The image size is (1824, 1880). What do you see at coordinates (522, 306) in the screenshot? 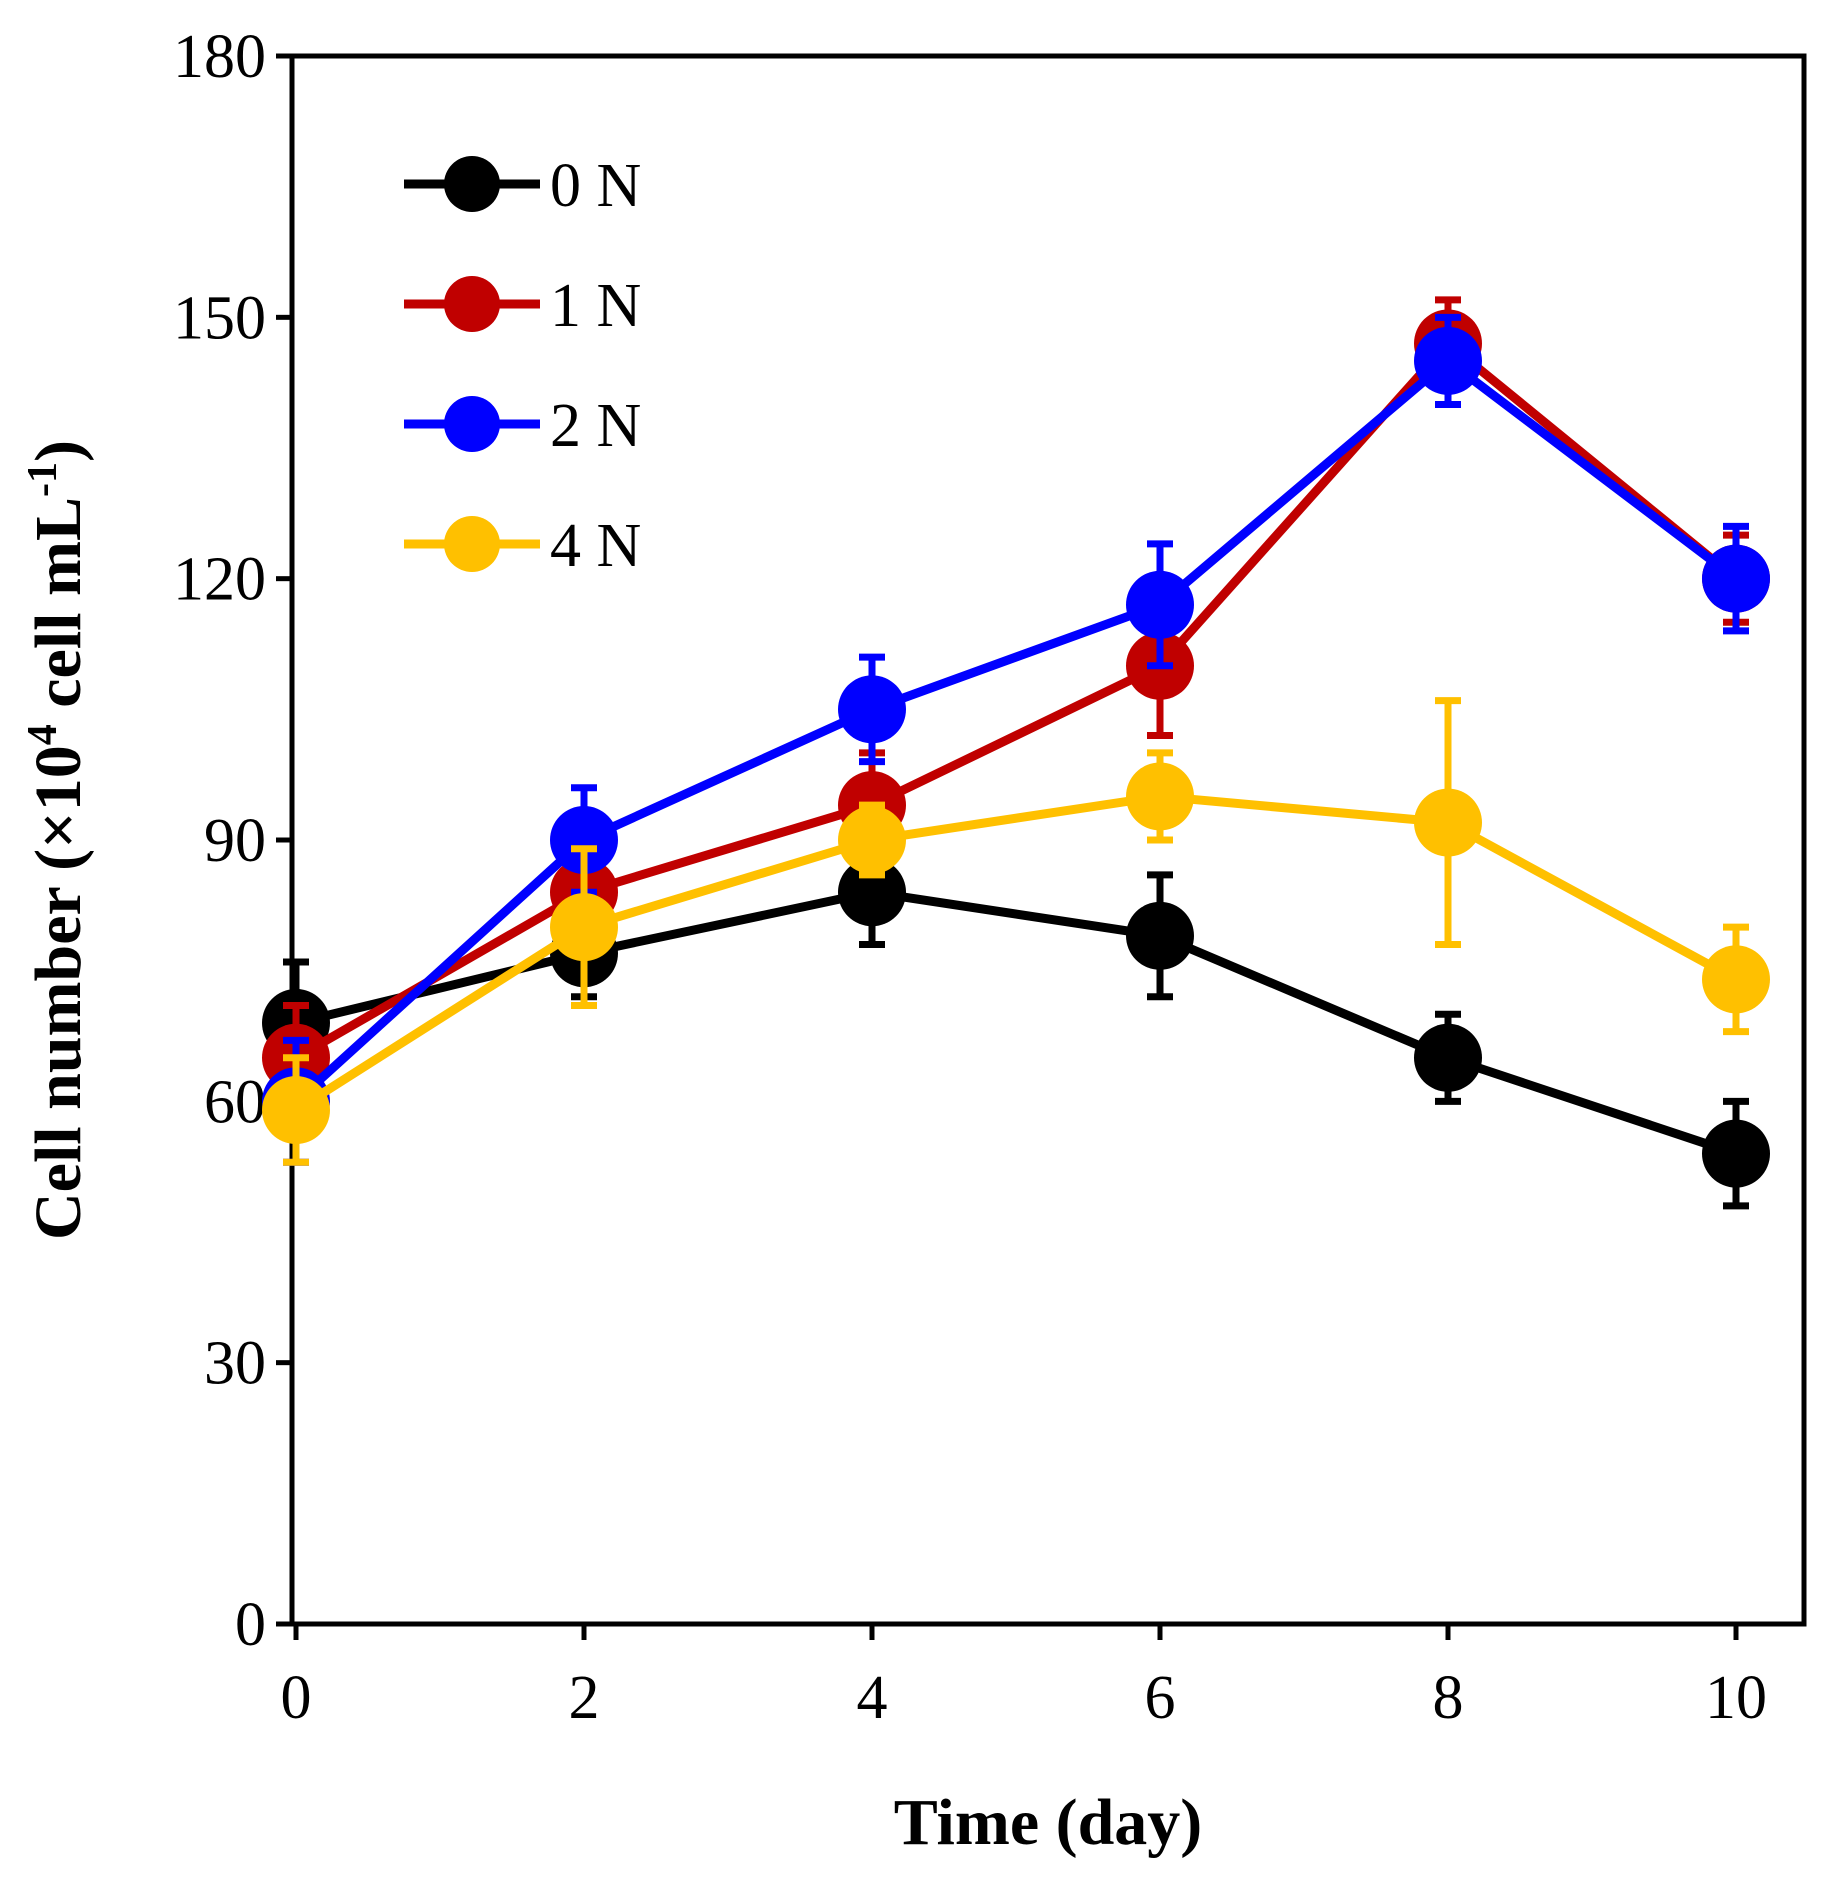
I see `legend-item: 1 N` at bounding box center [522, 306].